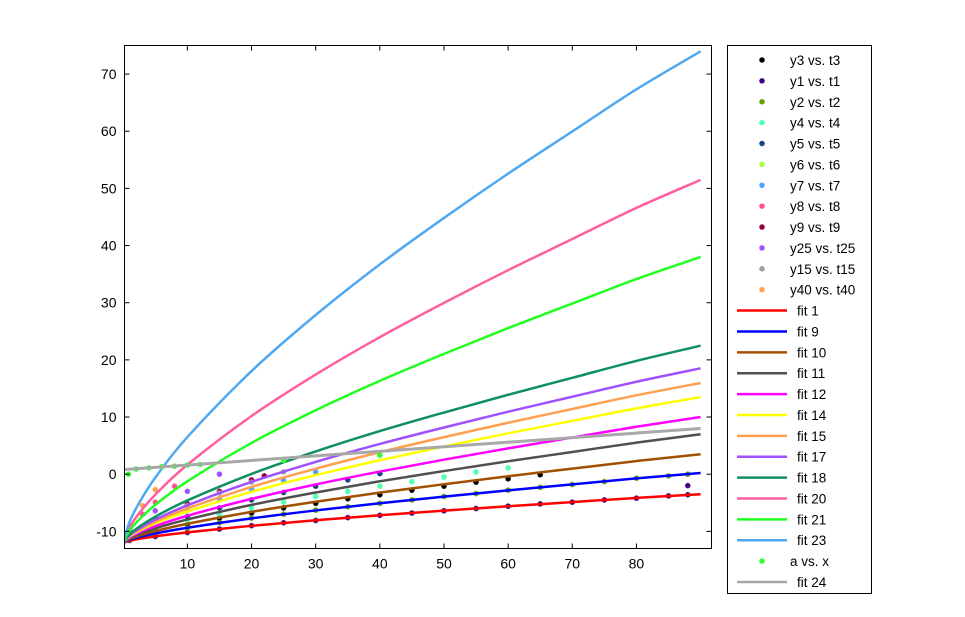 The width and height of the screenshot is (965, 617). What do you see at coordinates (508, 564) in the screenshot?
I see `x-tick-label: 60` at bounding box center [508, 564].